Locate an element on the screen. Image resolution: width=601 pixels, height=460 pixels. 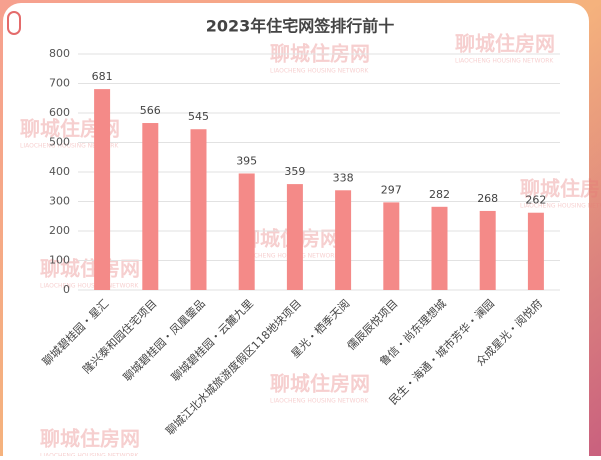
y-tick-label: 800 is located at coordinates (59, 53).